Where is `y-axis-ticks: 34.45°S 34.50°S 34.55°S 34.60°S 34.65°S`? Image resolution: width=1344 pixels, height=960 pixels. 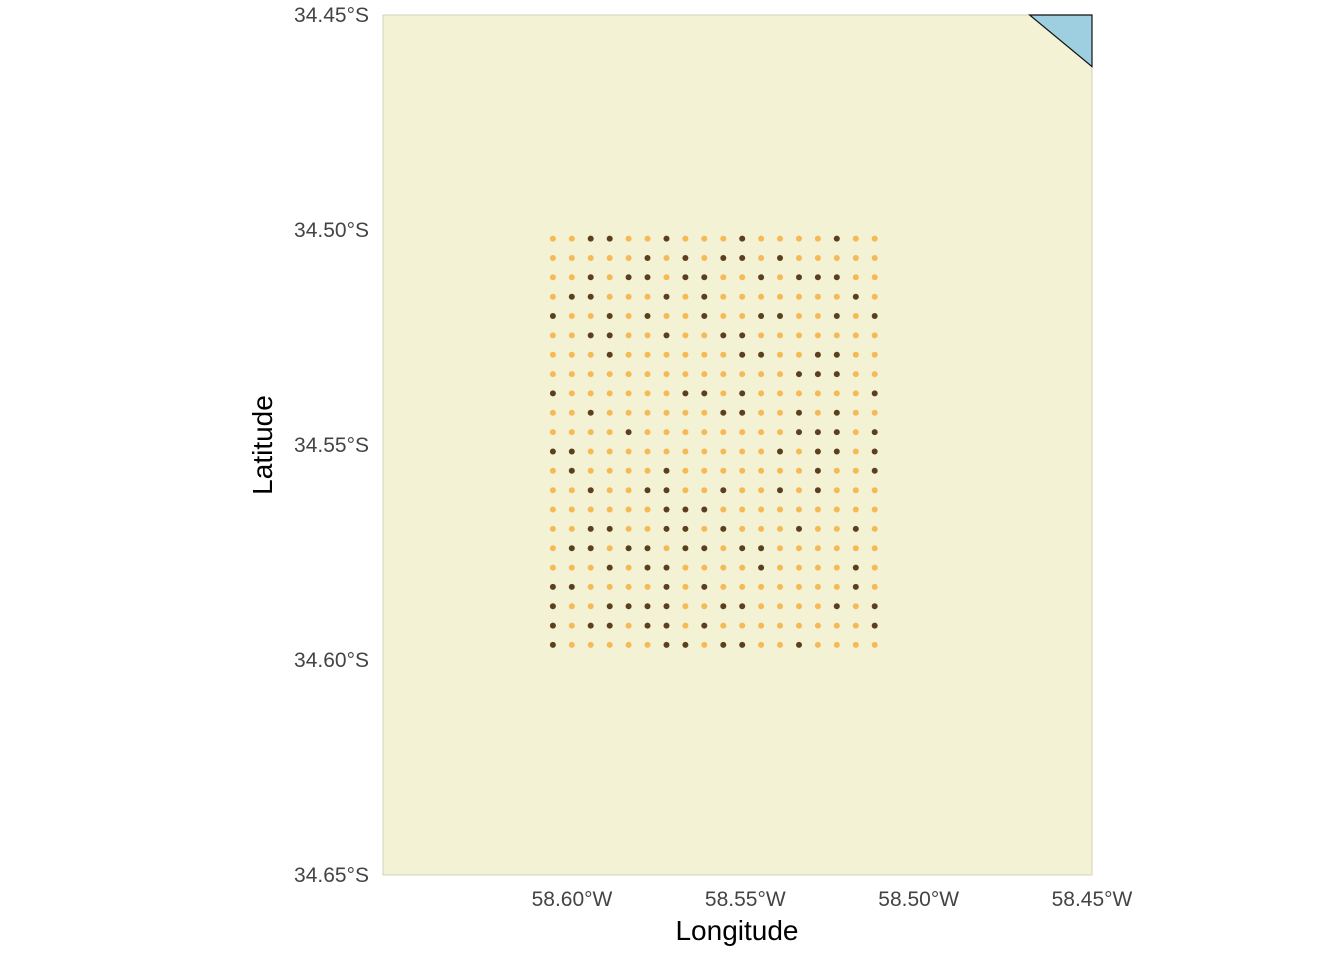
y-axis-ticks: 34.45°S 34.50°S 34.55°S 34.60°S 34.65°S is located at coordinates (331, 445).